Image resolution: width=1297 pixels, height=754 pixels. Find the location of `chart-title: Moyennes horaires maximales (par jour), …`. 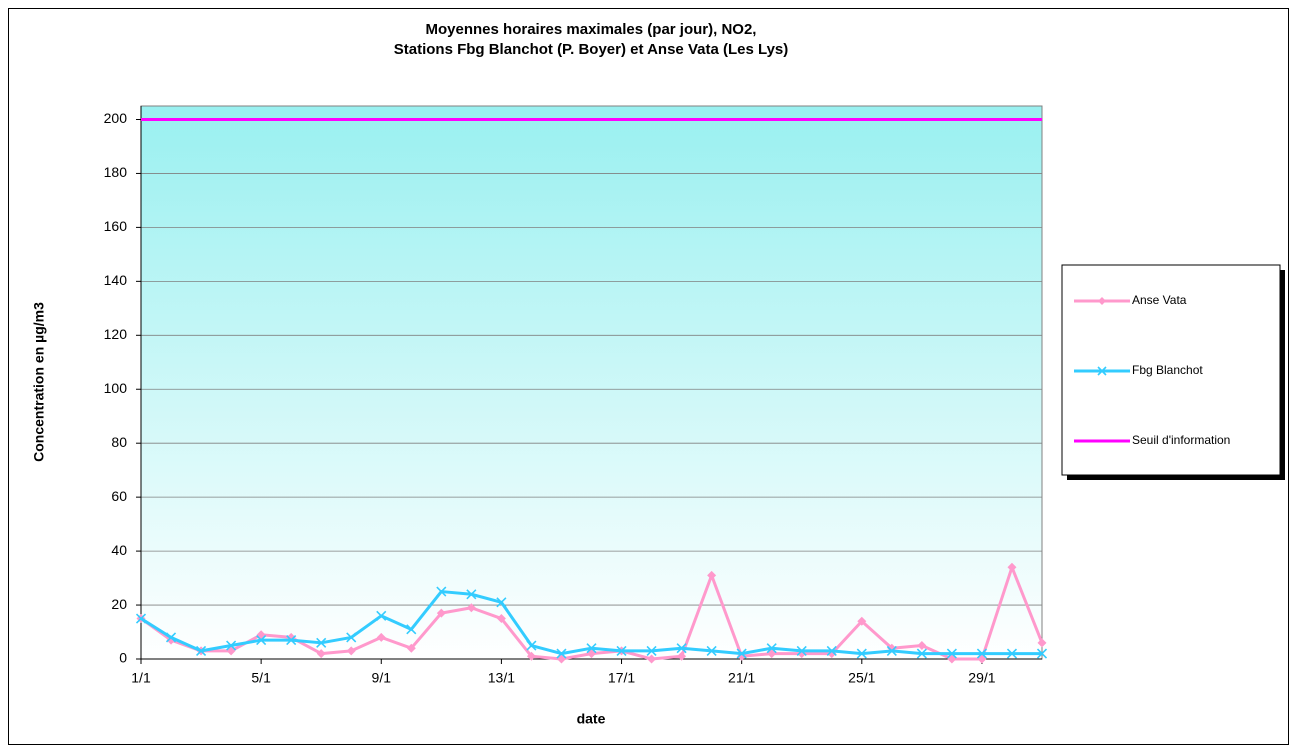

chart-title: Moyennes horaires maximales (par jour), … is located at coordinates (591, 29).